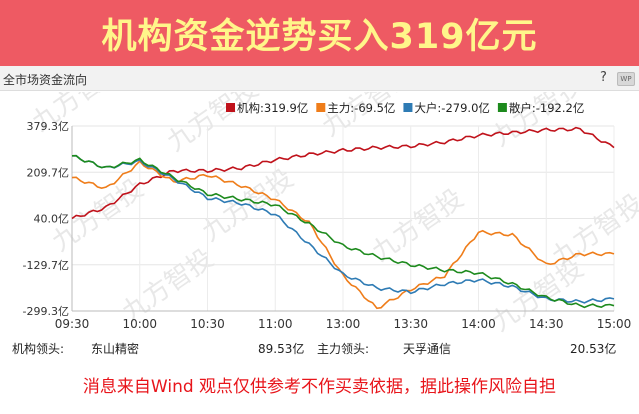 Image resolution: width=639 pixels, height=414 pixels. I want to click on leader-row: 机构领头: 东山精密 89.53亿 主力领头: 天孚通信 20.53亿, so click(319, 348).